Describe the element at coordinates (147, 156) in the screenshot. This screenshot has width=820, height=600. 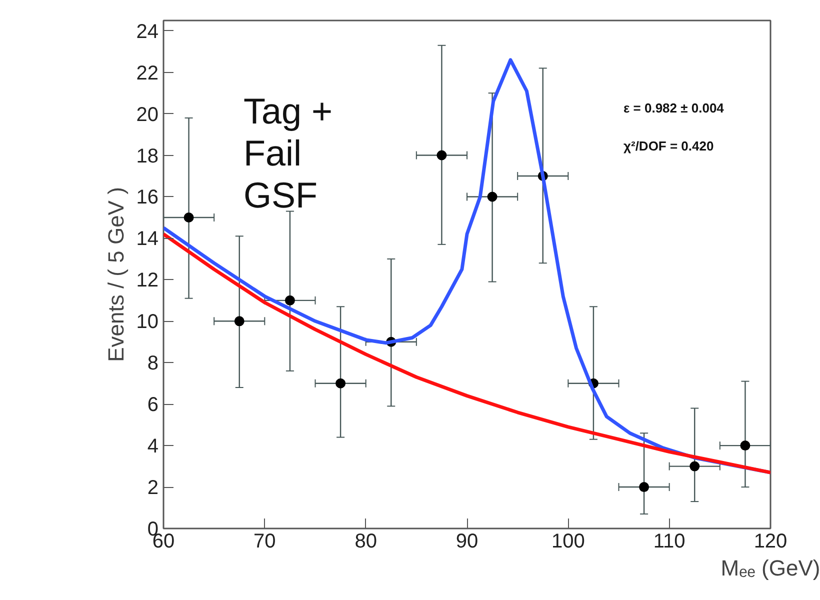
I see `y-tick-label: 18` at that location.